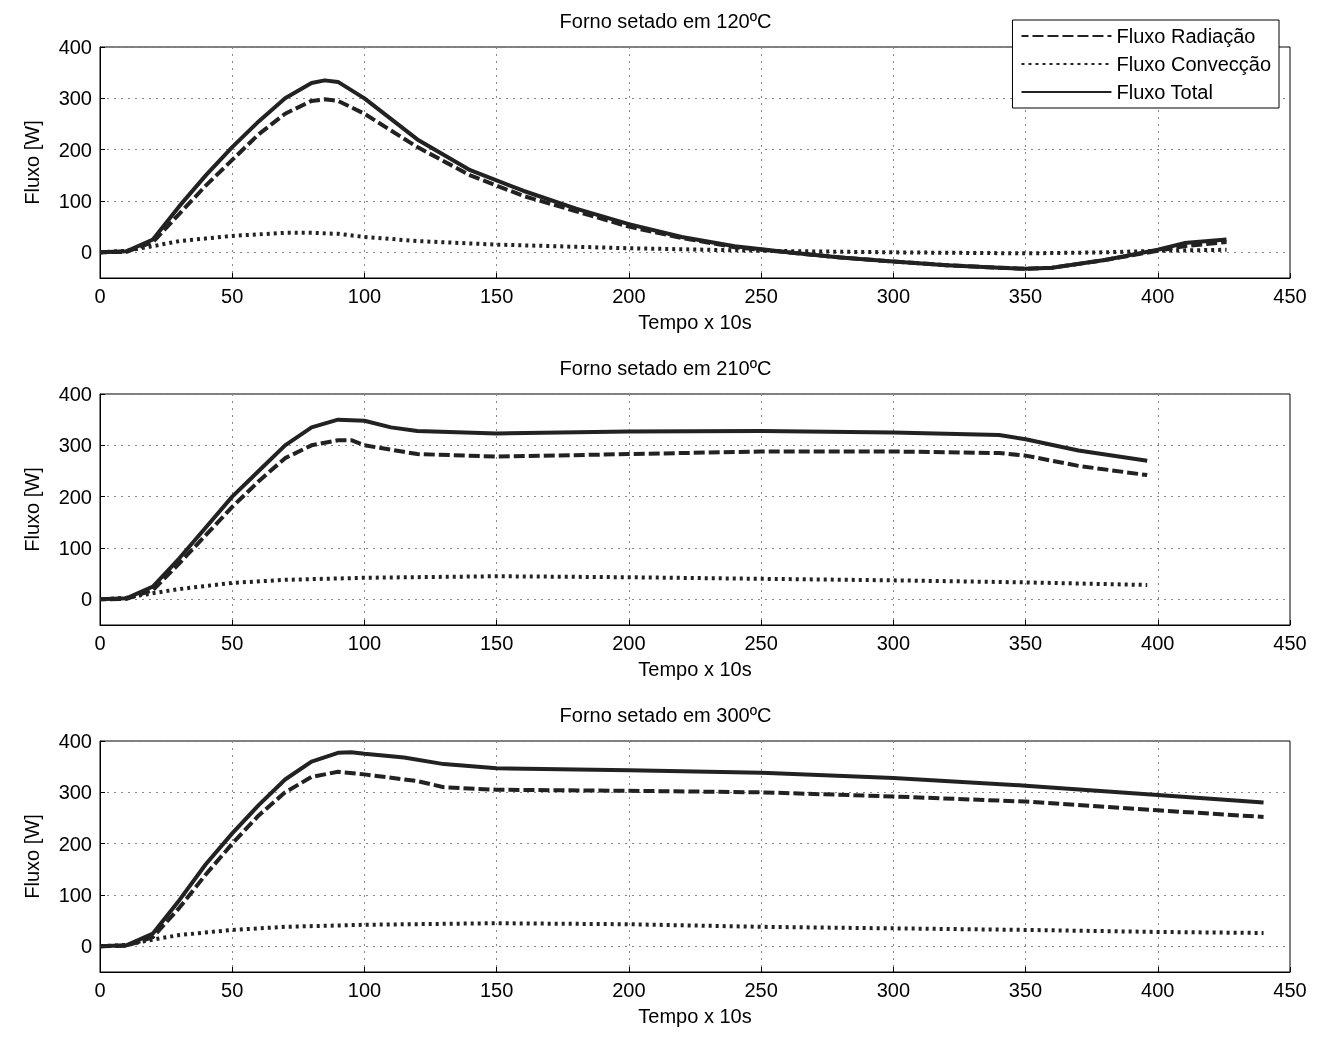 This screenshot has height=1041, width=1331. Describe the element at coordinates (1164, 92) in the screenshot. I see `legend-label: Fluxo Total` at that location.